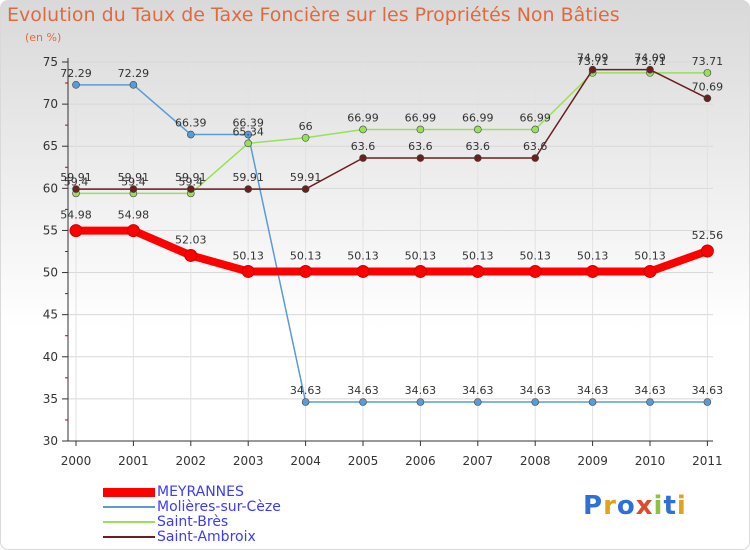 Image resolution: width=750 pixels, height=550 pixels. What do you see at coordinates (644, 506) in the screenshot?
I see `logo-letter: x` at bounding box center [644, 506].